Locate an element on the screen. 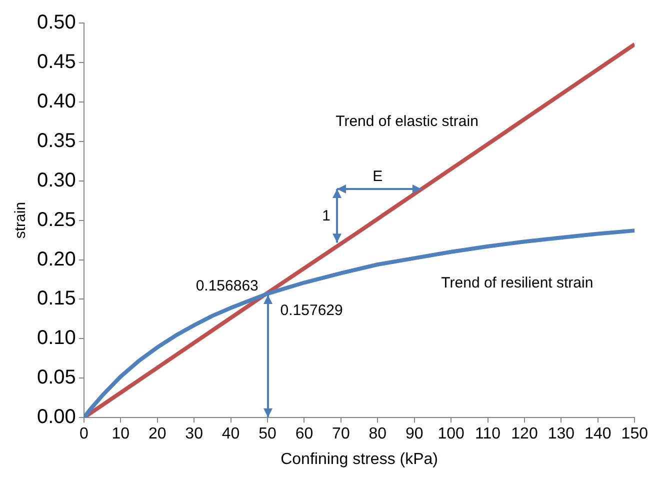  x-tick-label: 80 is located at coordinates (377, 434).